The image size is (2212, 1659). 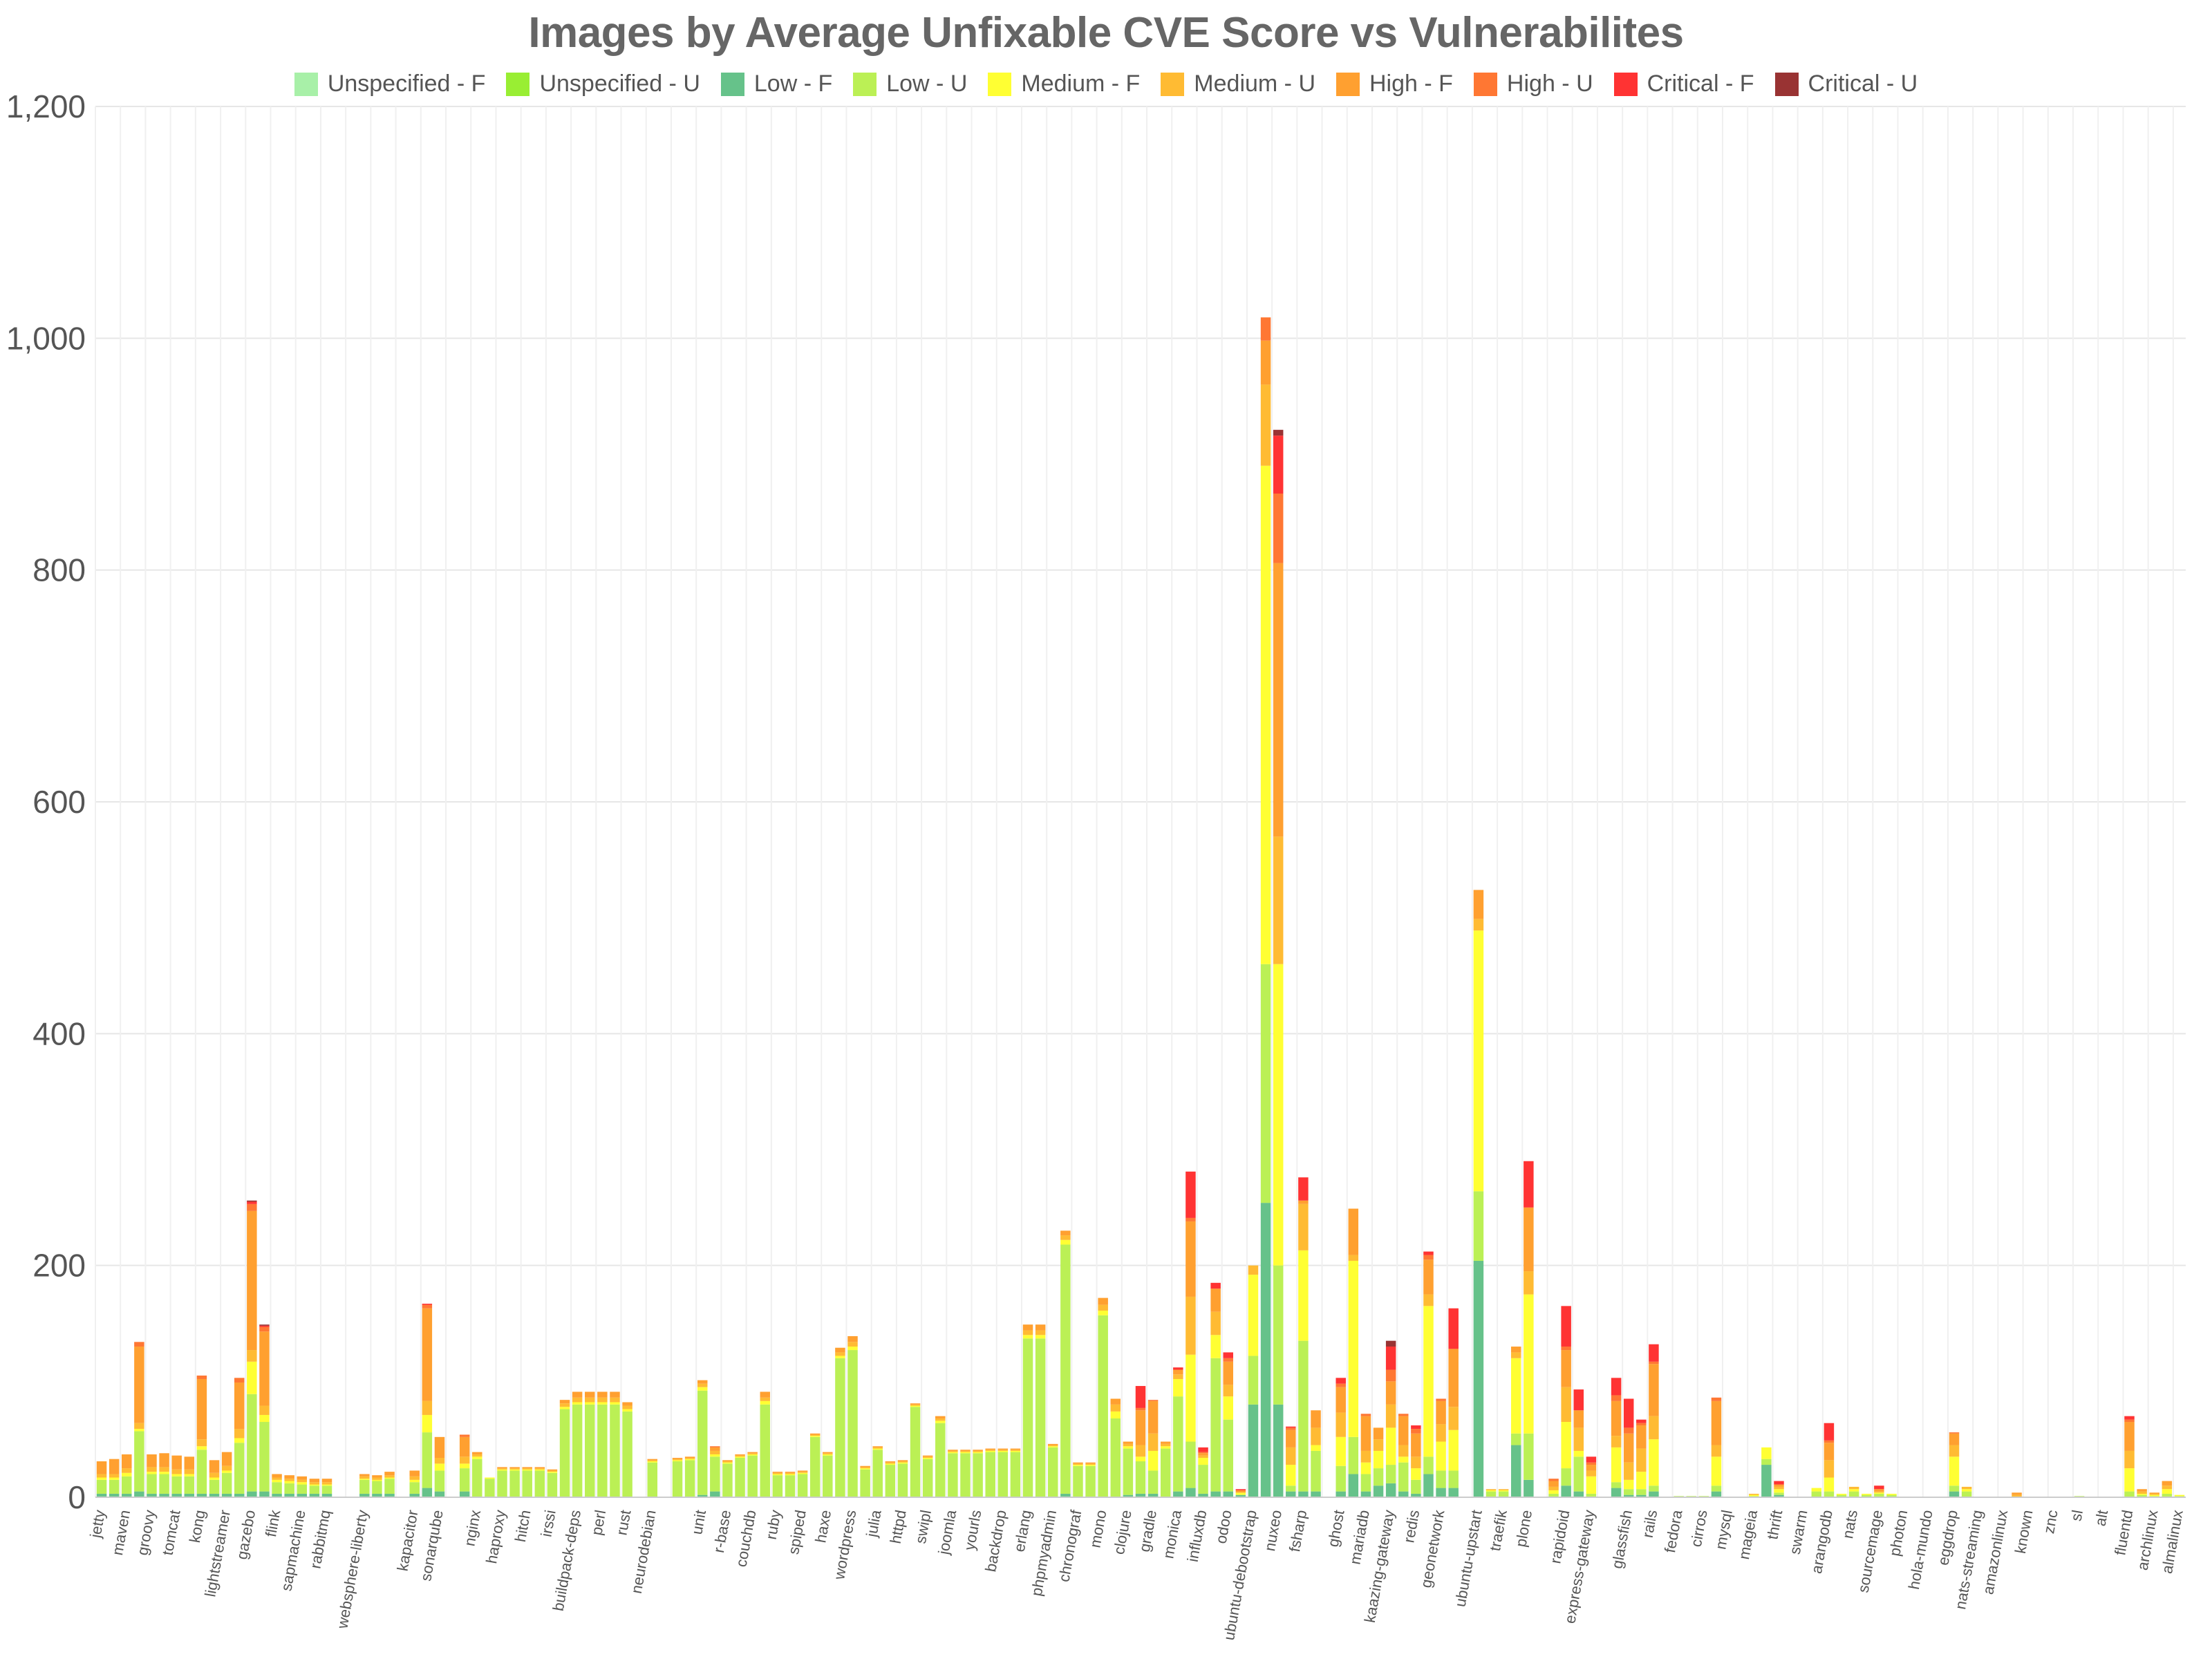 What do you see at coordinates (1469, 1558) in the screenshot?
I see `x-tick-label: ubuntu-upstart` at bounding box center [1469, 1558].